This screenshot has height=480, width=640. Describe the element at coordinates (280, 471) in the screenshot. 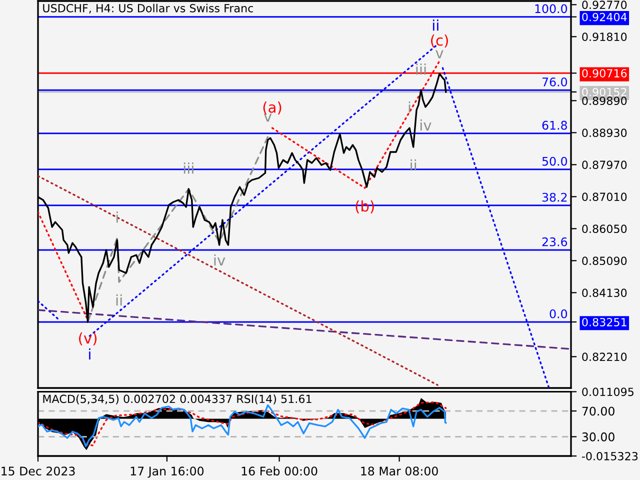

I see `x-tick-label: 16 Feb 00:00` at that location.